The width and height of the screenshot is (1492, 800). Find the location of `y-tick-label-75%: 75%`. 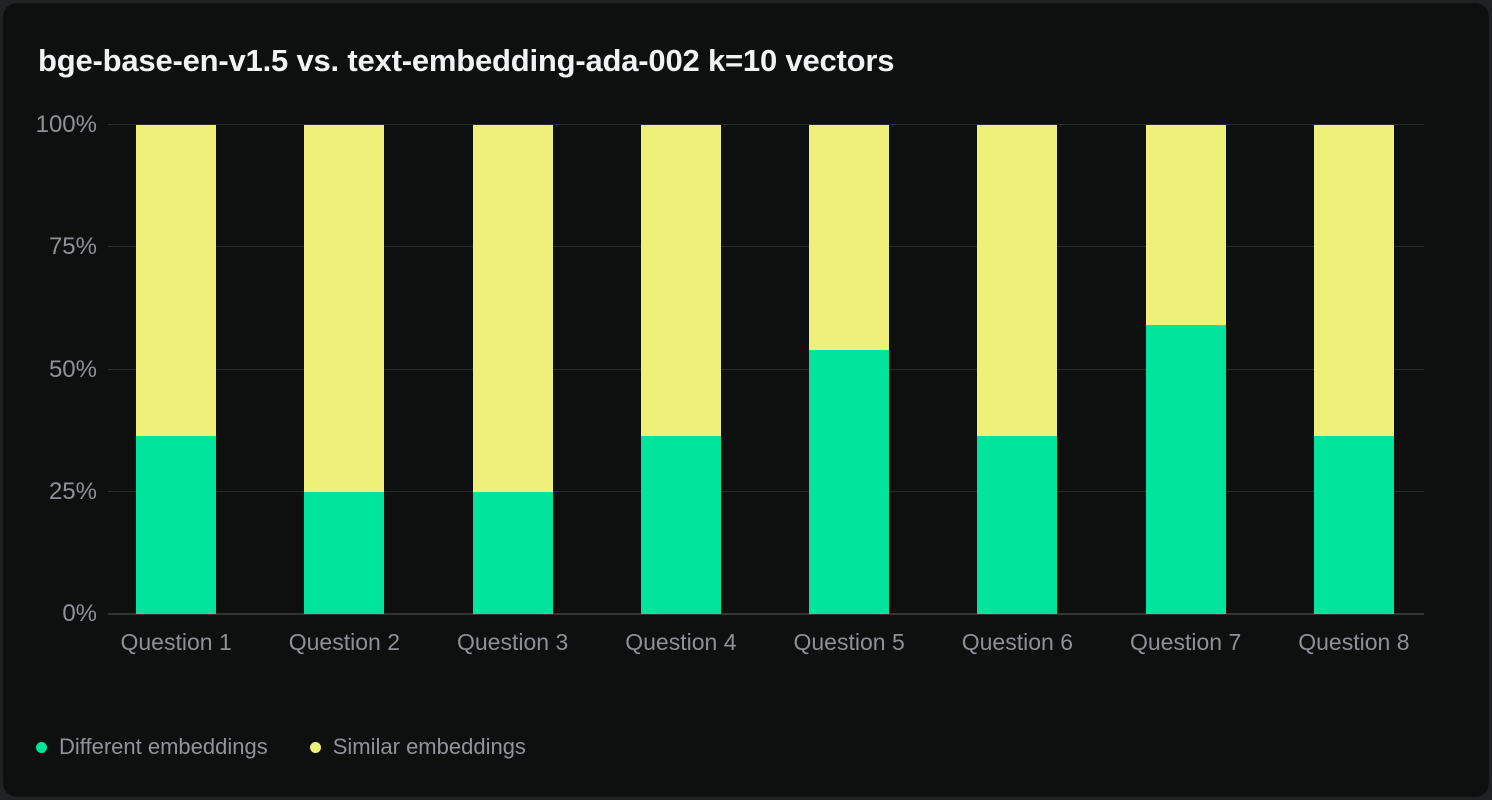

y-tick-label-75%: 75% is located at coordinates (72, 247).